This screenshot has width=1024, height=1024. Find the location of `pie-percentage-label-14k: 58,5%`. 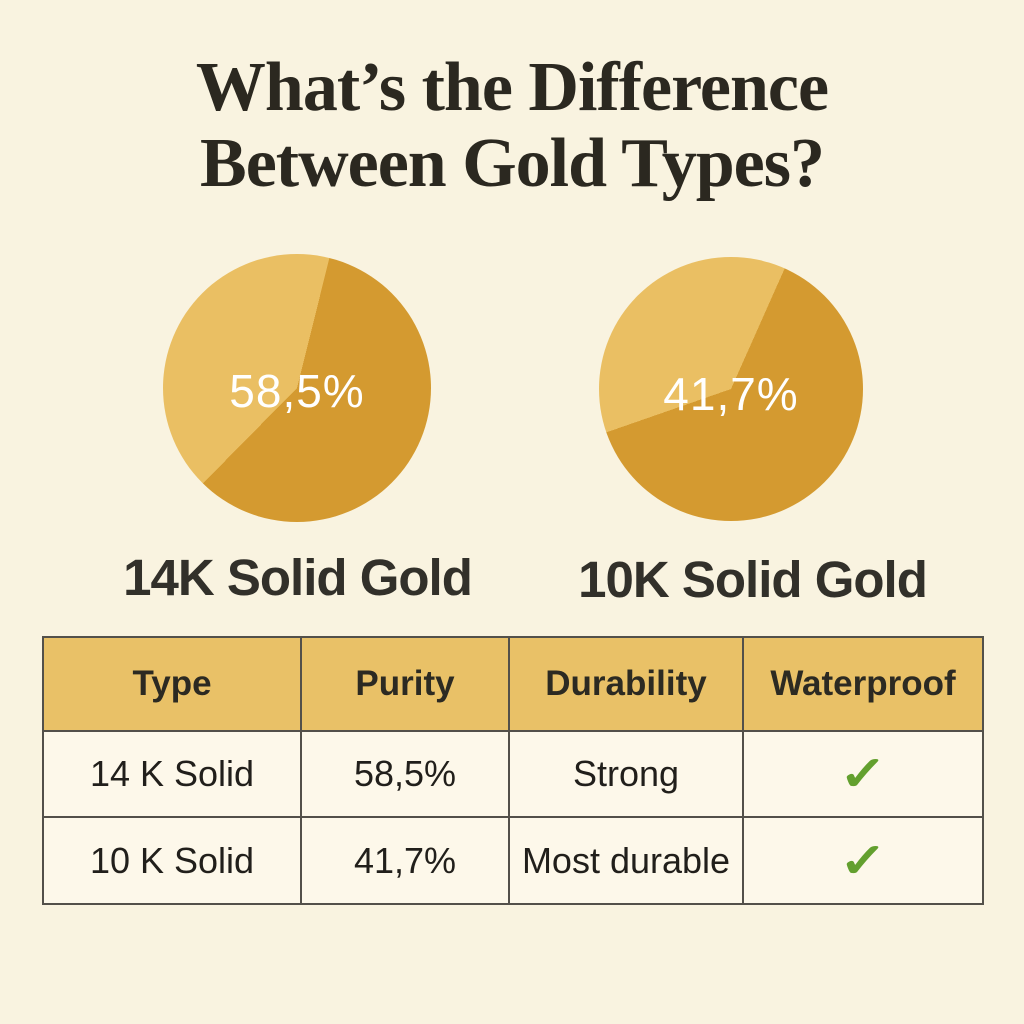

pie-percentage-label-14k: 58,5% is located at coordinates (297, 391).